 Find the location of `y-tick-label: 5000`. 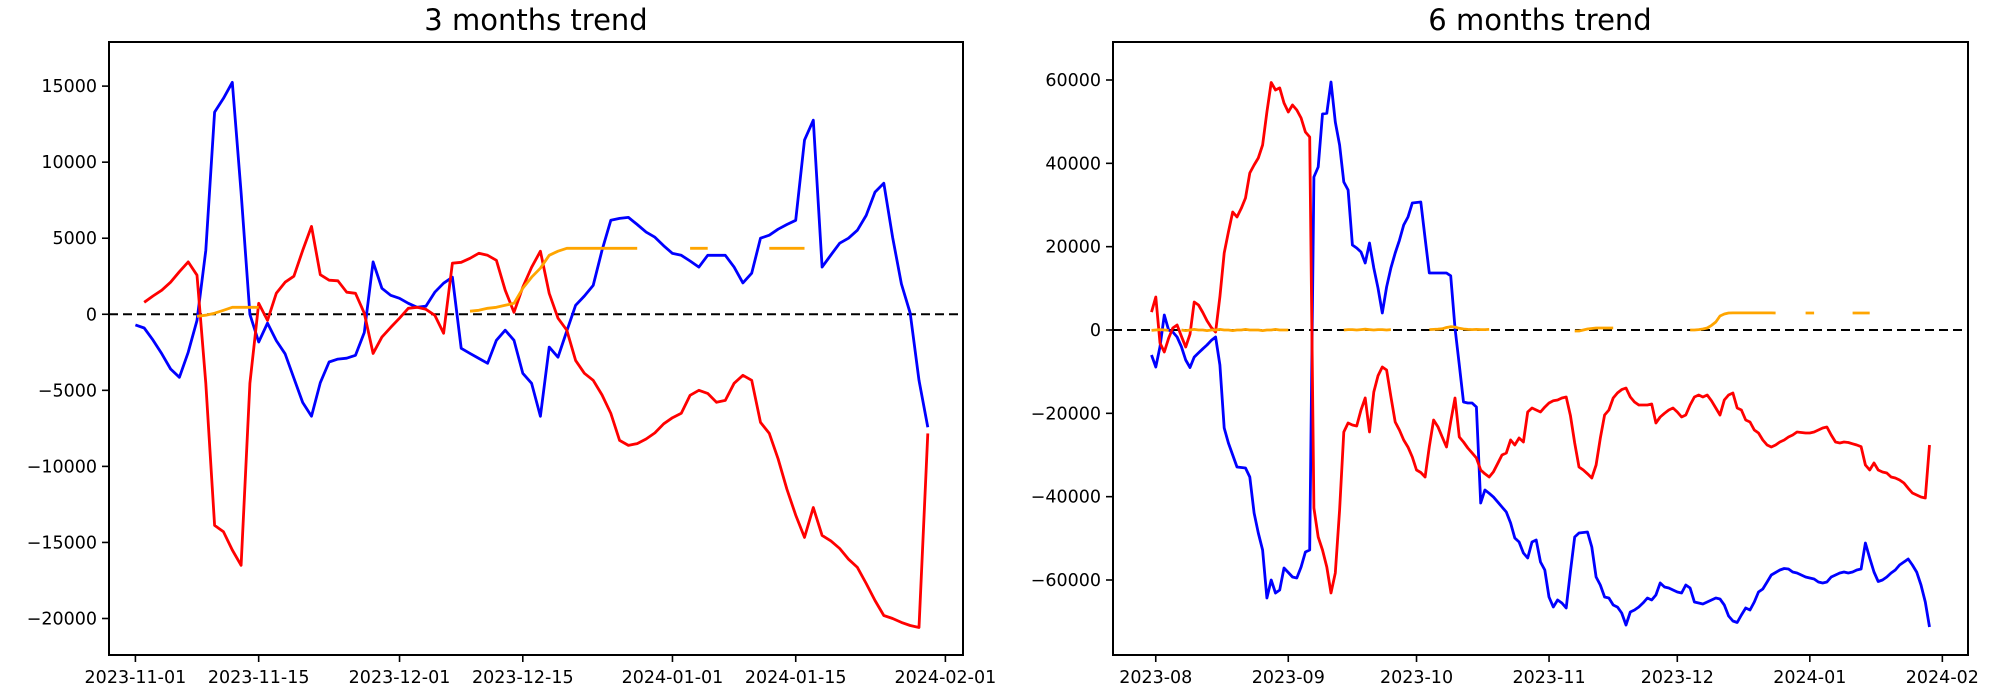

y-tick-label: 5000 is located at coordinates (74, 239).